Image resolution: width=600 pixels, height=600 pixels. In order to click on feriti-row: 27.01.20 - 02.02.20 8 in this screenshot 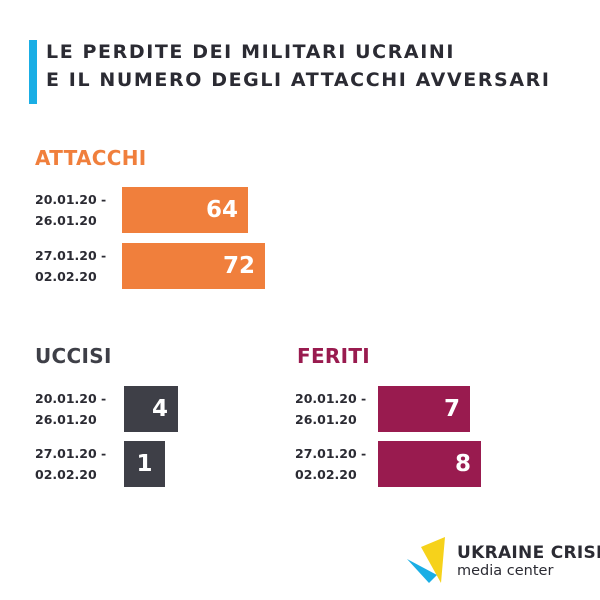, I will do `click(420, 464)`.